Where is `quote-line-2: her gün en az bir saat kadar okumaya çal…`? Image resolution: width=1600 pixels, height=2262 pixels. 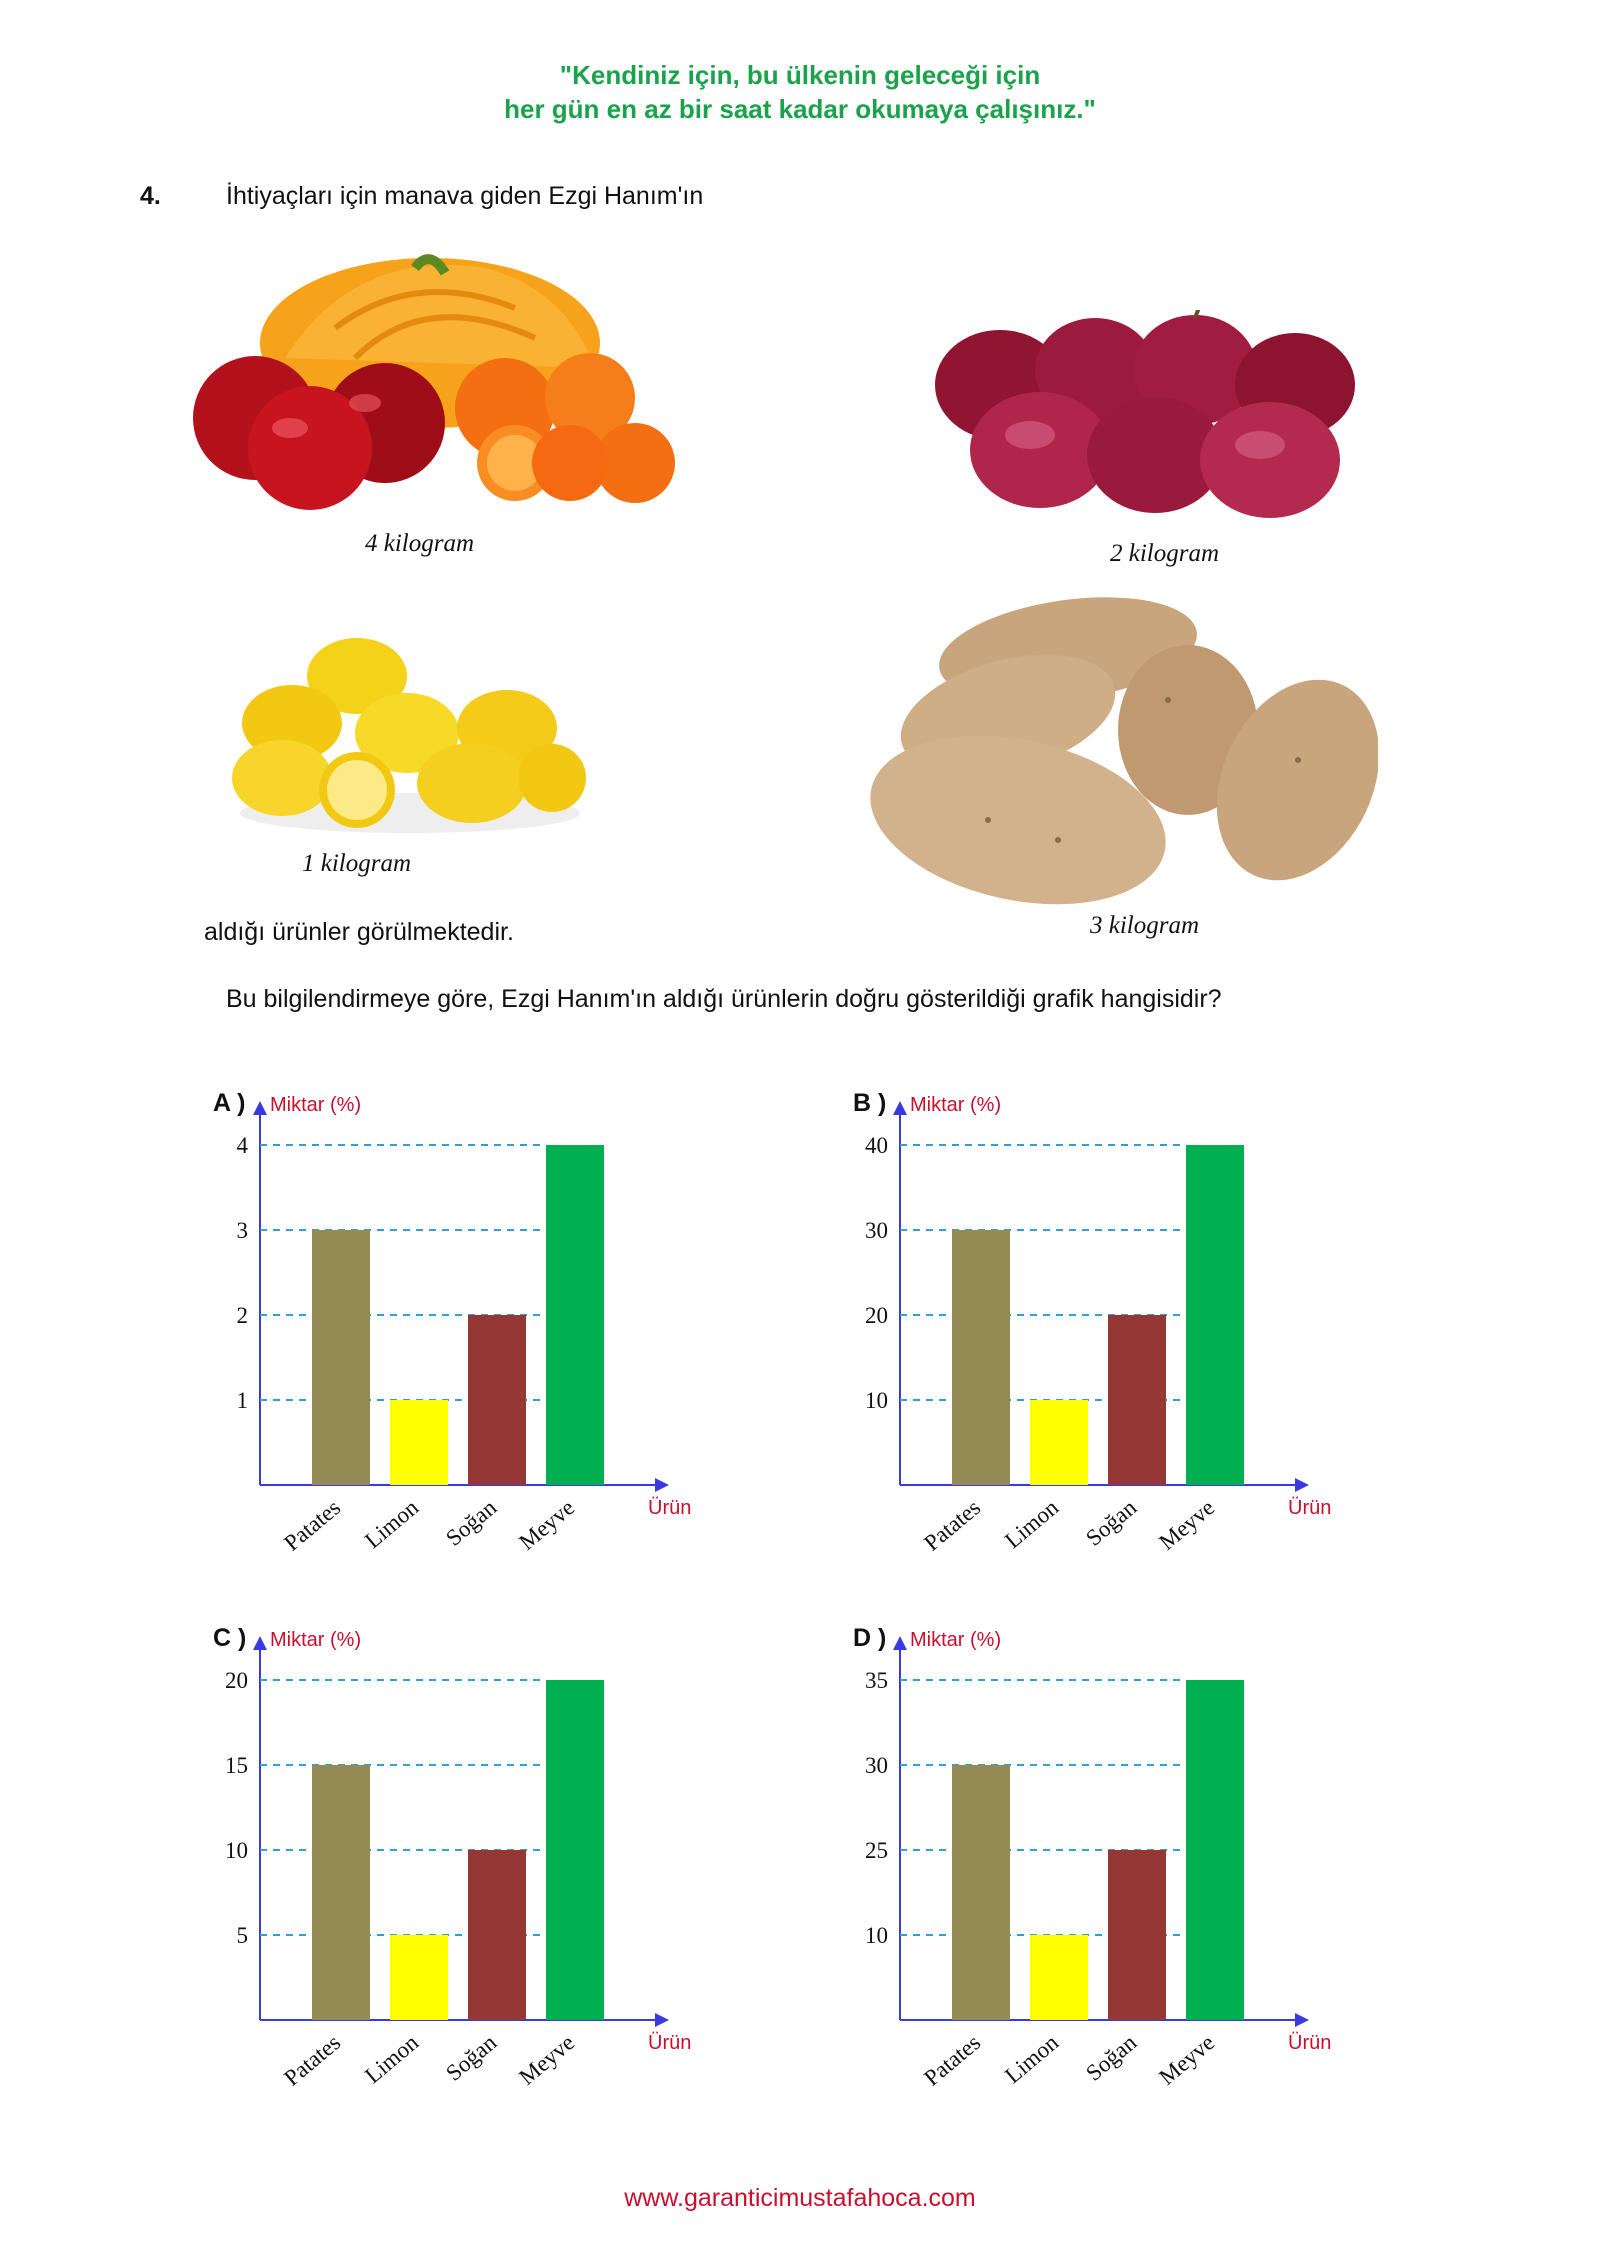
quote-line-2: her gün en az bir saat kadar okumaya çal… is located at coordinates (800, 109).